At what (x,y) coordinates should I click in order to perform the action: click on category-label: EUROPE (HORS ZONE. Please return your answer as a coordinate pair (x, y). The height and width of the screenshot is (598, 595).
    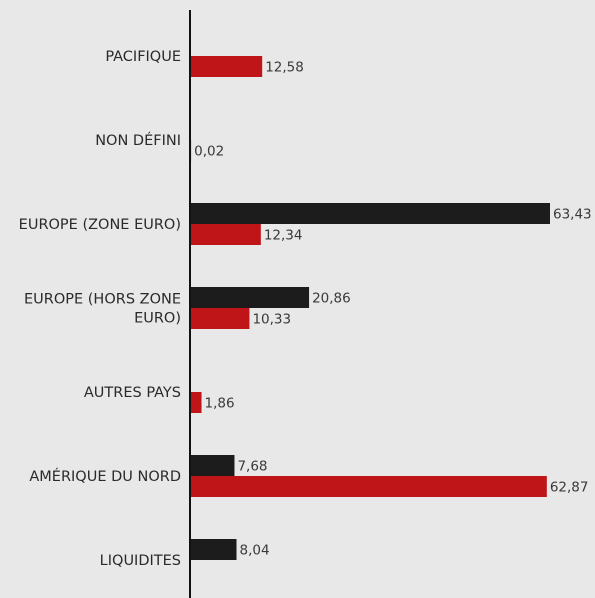
    Looking at the image, I should click on (102, 300).